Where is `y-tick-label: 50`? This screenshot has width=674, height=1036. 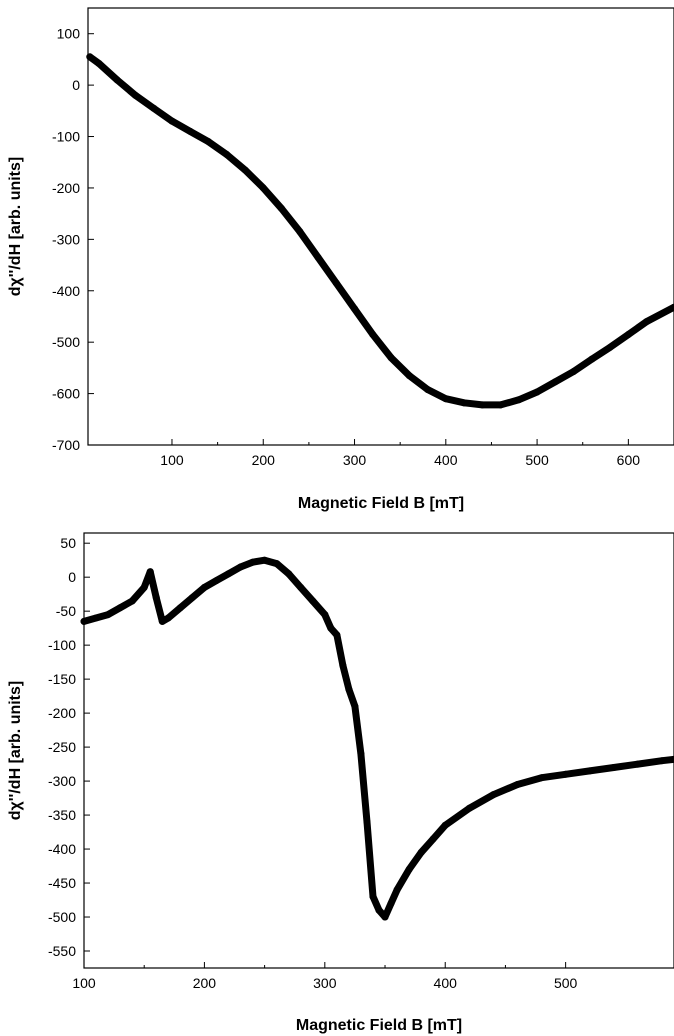
y-tick-label: 50 is located at coordinates (68, 543).